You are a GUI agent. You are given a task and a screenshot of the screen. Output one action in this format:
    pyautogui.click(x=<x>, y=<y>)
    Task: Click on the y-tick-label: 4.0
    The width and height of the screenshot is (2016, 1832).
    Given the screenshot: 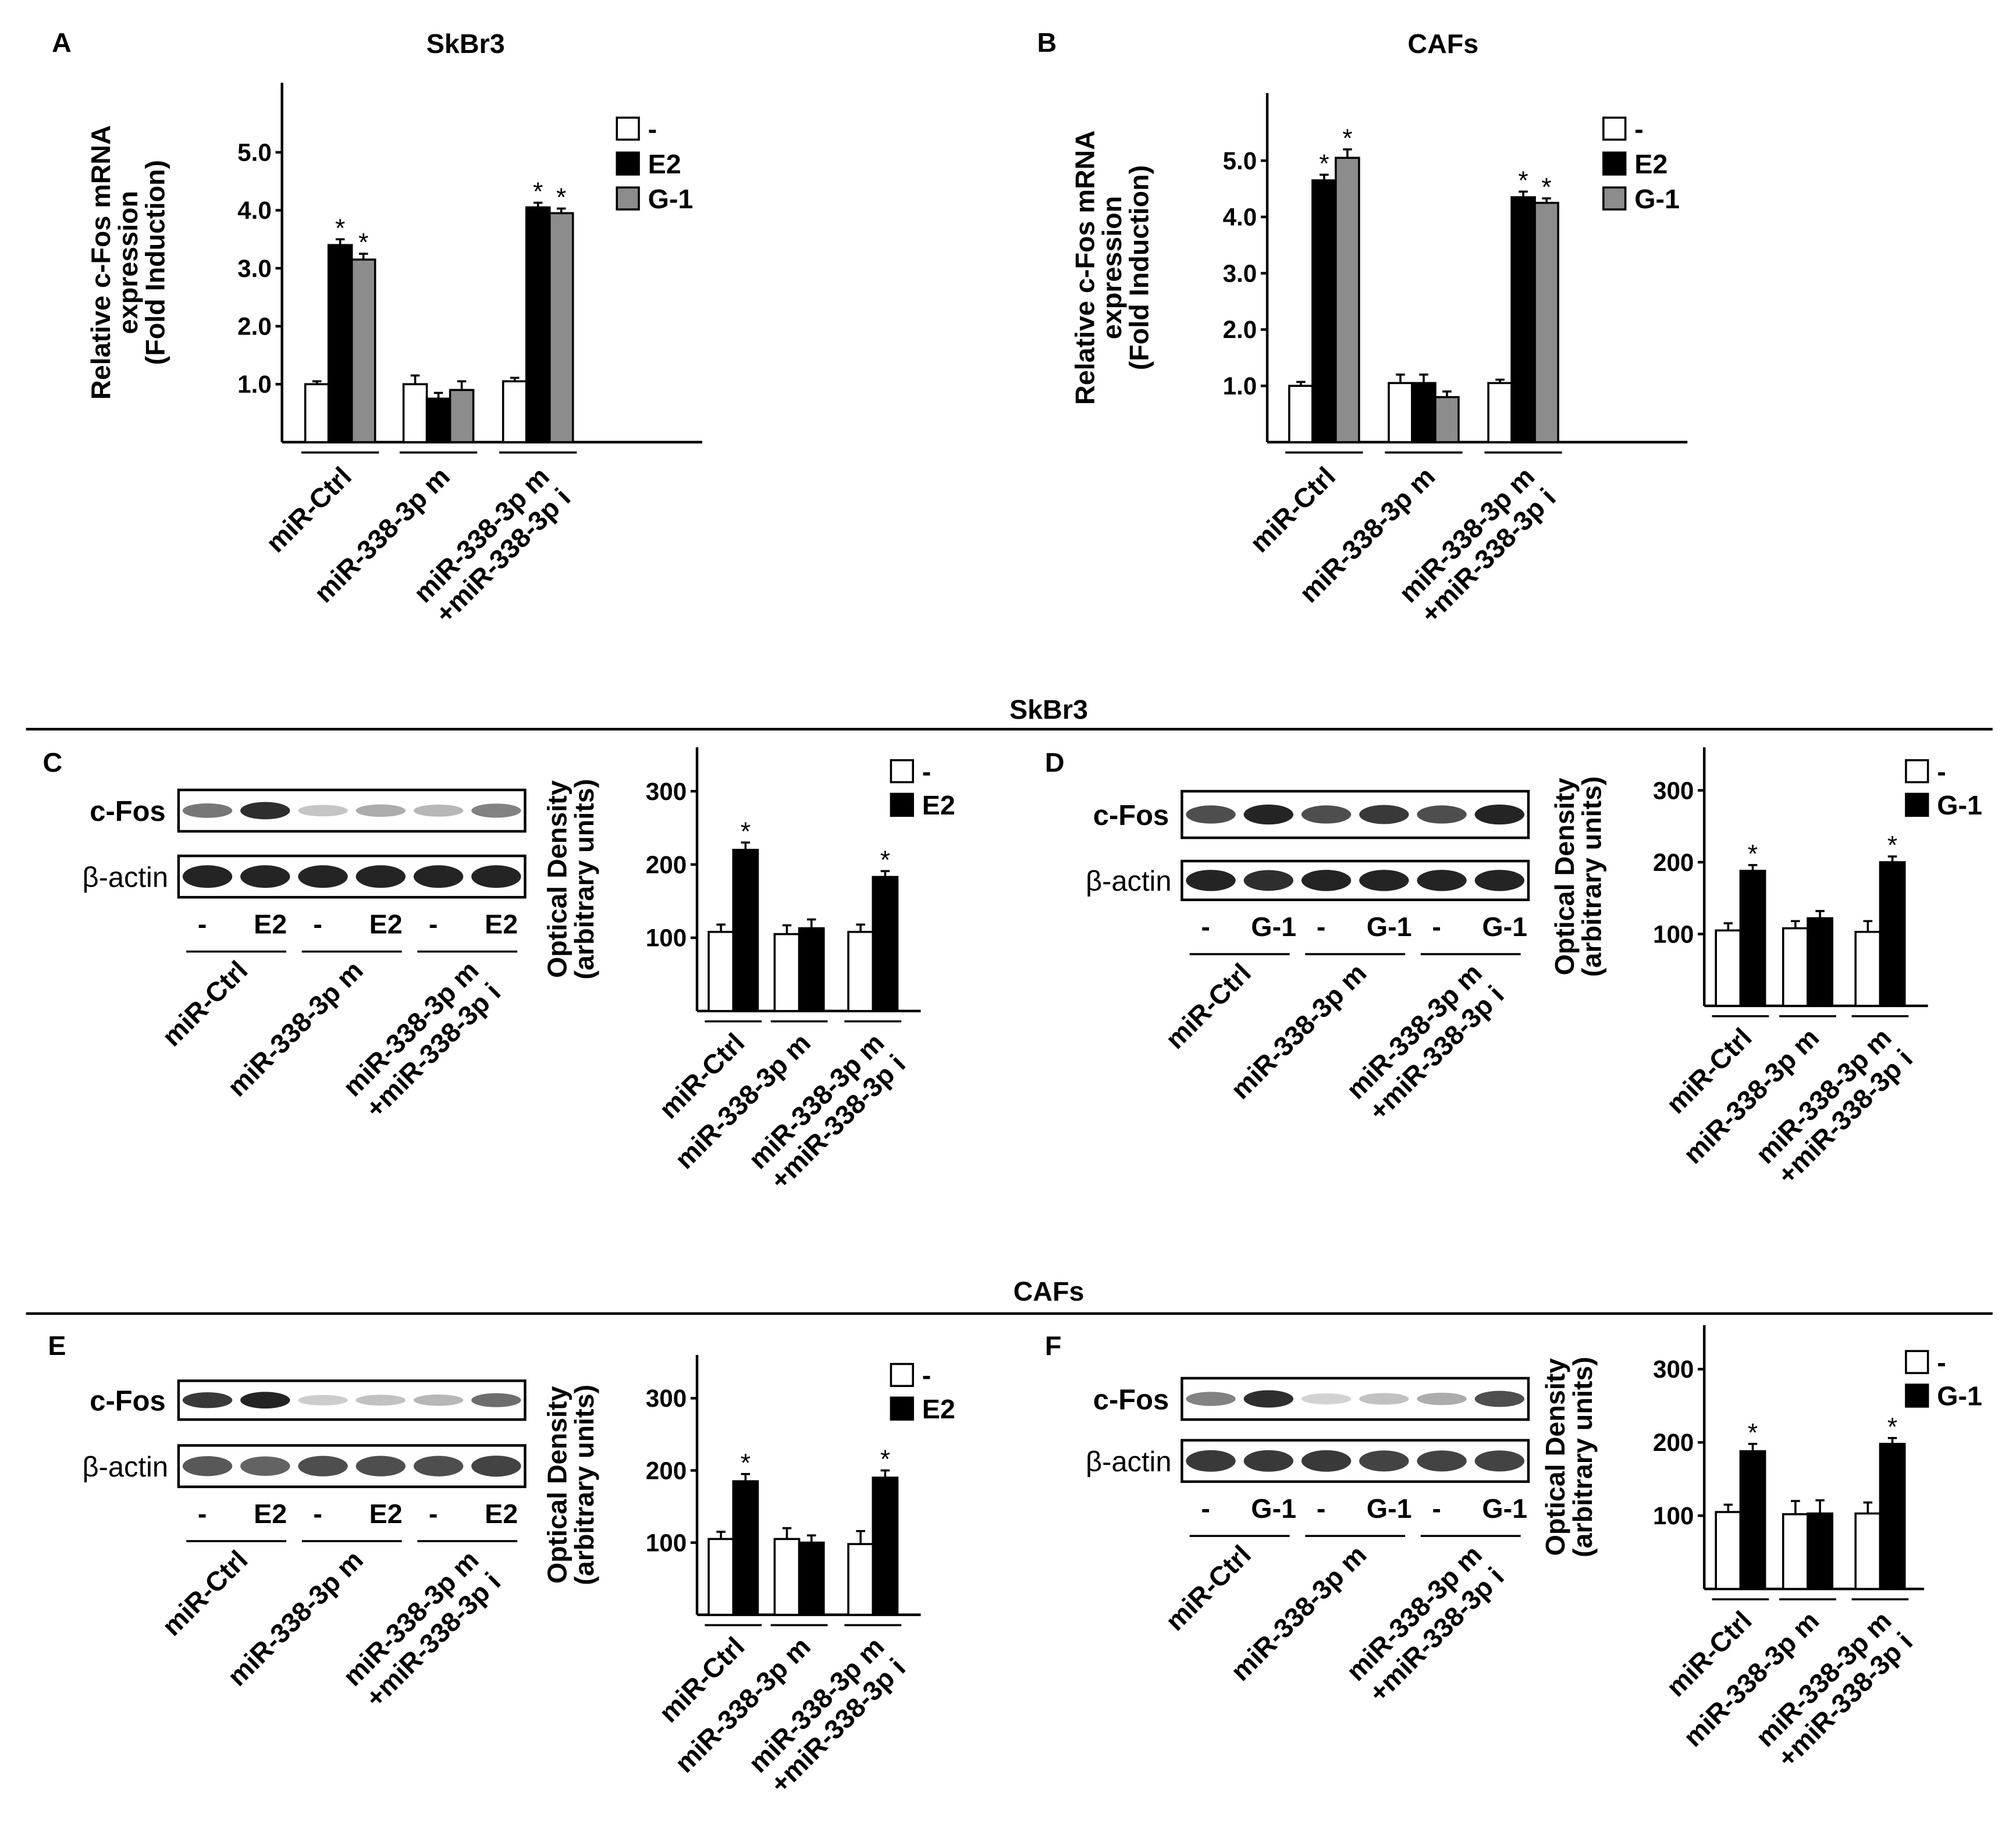 What is the action you would take?
    pyautogui.click(x=1240, y=217)
    